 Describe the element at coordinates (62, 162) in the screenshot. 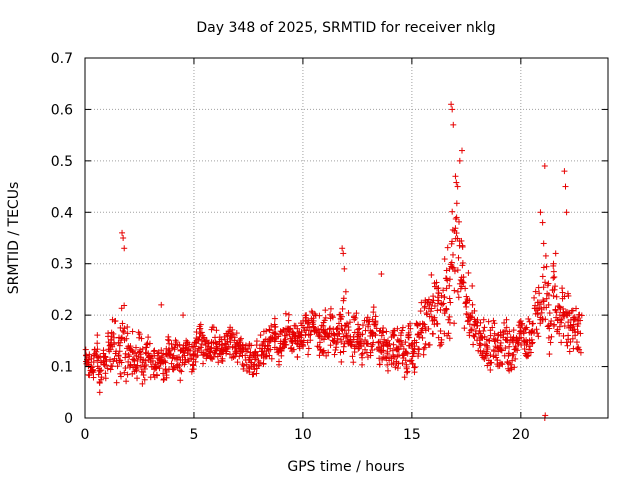

I see `y-tick-label: 0.5` at that location.